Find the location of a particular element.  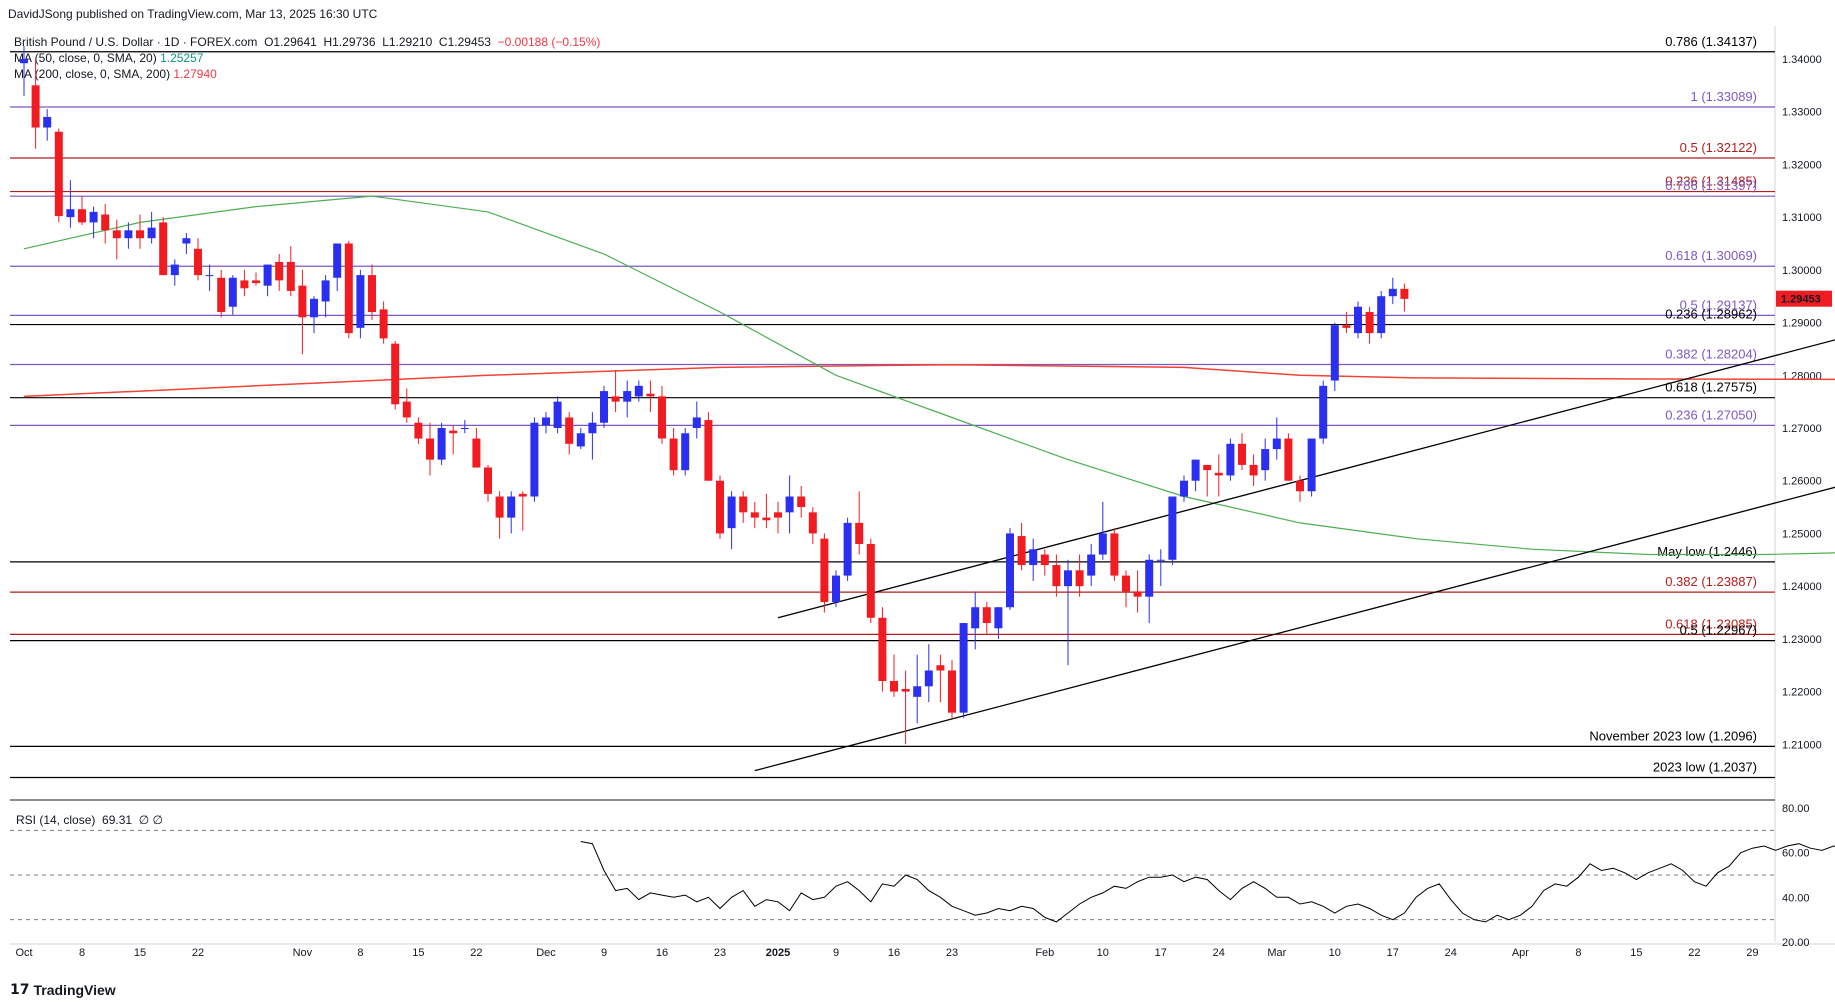

rsi-legend: RSI (14, close) 69.31 ∅ ∅ is located at coordinates (89, 820).